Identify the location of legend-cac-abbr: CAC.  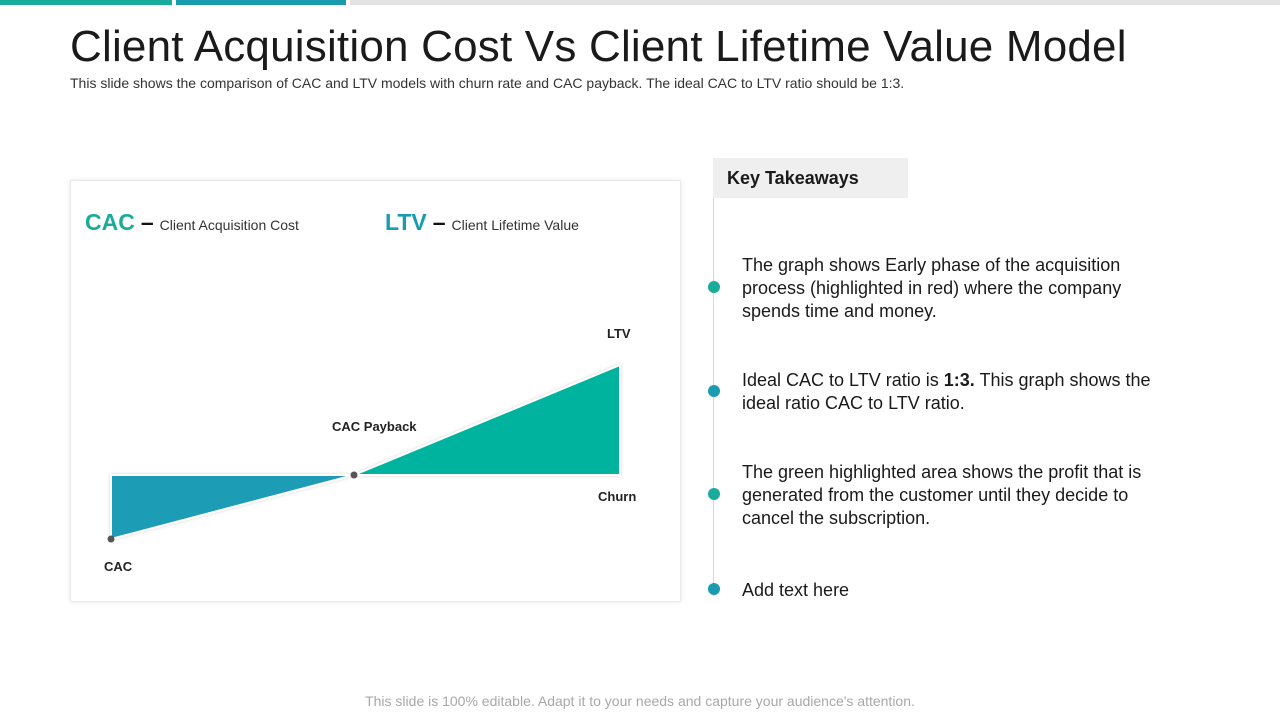
(110, 222).